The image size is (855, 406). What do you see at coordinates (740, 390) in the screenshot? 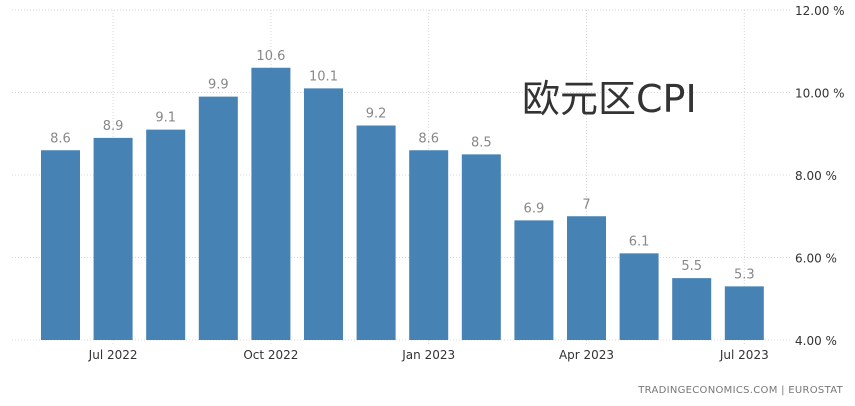
I see `source-credit: TRADINGECONOMICS.COM | EUROSTAT` at bounding box center [740, 390].